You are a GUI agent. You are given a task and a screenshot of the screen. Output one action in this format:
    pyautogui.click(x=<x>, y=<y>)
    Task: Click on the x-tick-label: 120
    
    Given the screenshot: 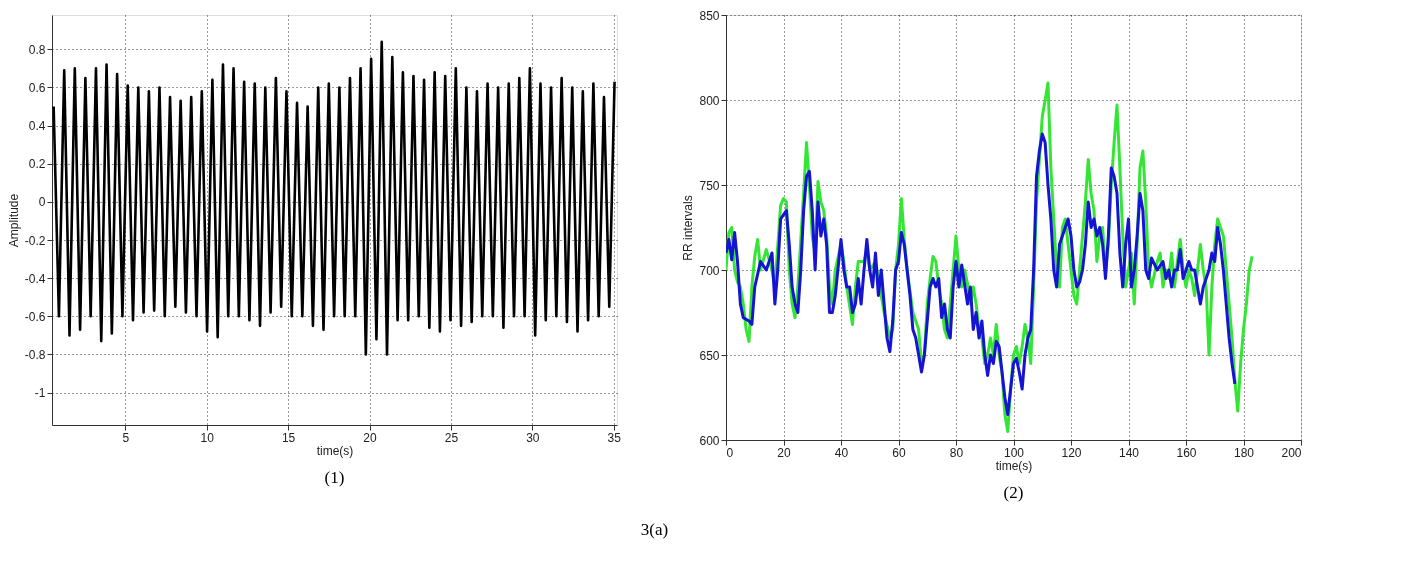 What is the action you would take?
    pyautogui.click(x=1071, y=452)
    